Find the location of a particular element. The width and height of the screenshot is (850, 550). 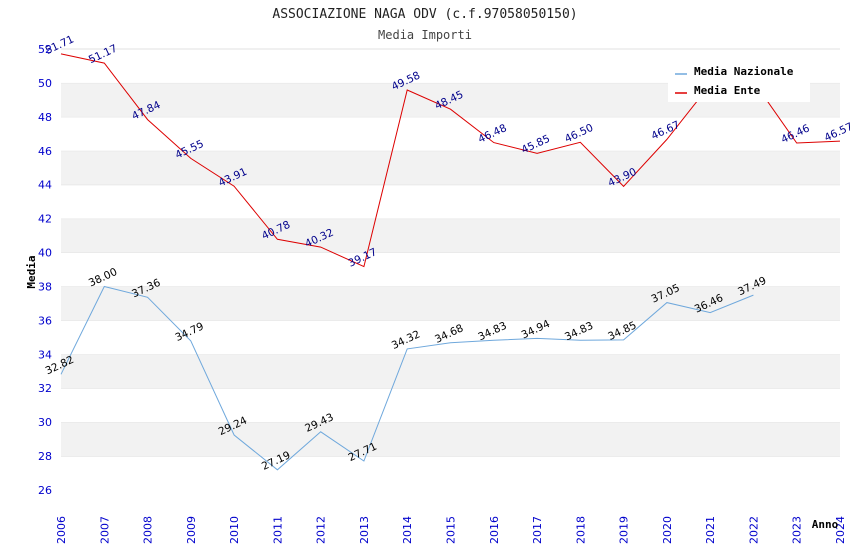

y-tick-label: 26 is located at coordinates (45, 490).